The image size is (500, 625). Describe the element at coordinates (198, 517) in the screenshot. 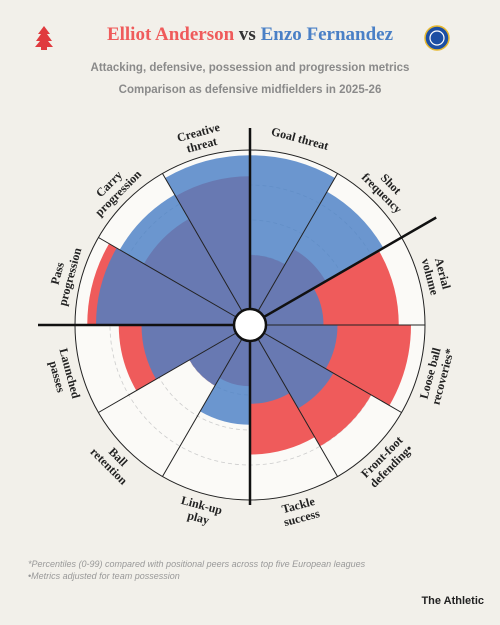

I see `category-label-line: play` at that location.